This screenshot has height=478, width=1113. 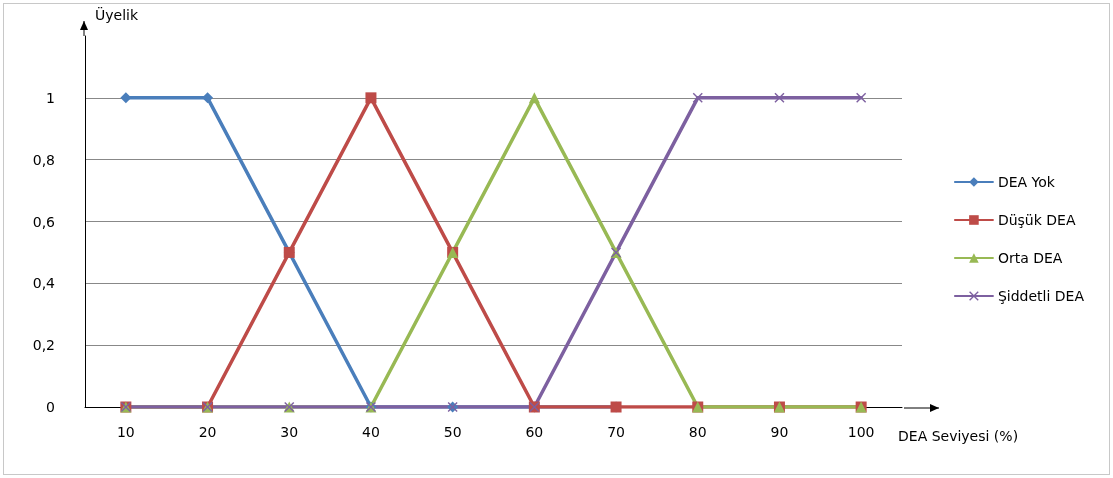 What do you see at coordinates (1041, 296) in the screenshot?
I see `legend-label: Şiddetli DEA` at bounding box center [1041, 296].